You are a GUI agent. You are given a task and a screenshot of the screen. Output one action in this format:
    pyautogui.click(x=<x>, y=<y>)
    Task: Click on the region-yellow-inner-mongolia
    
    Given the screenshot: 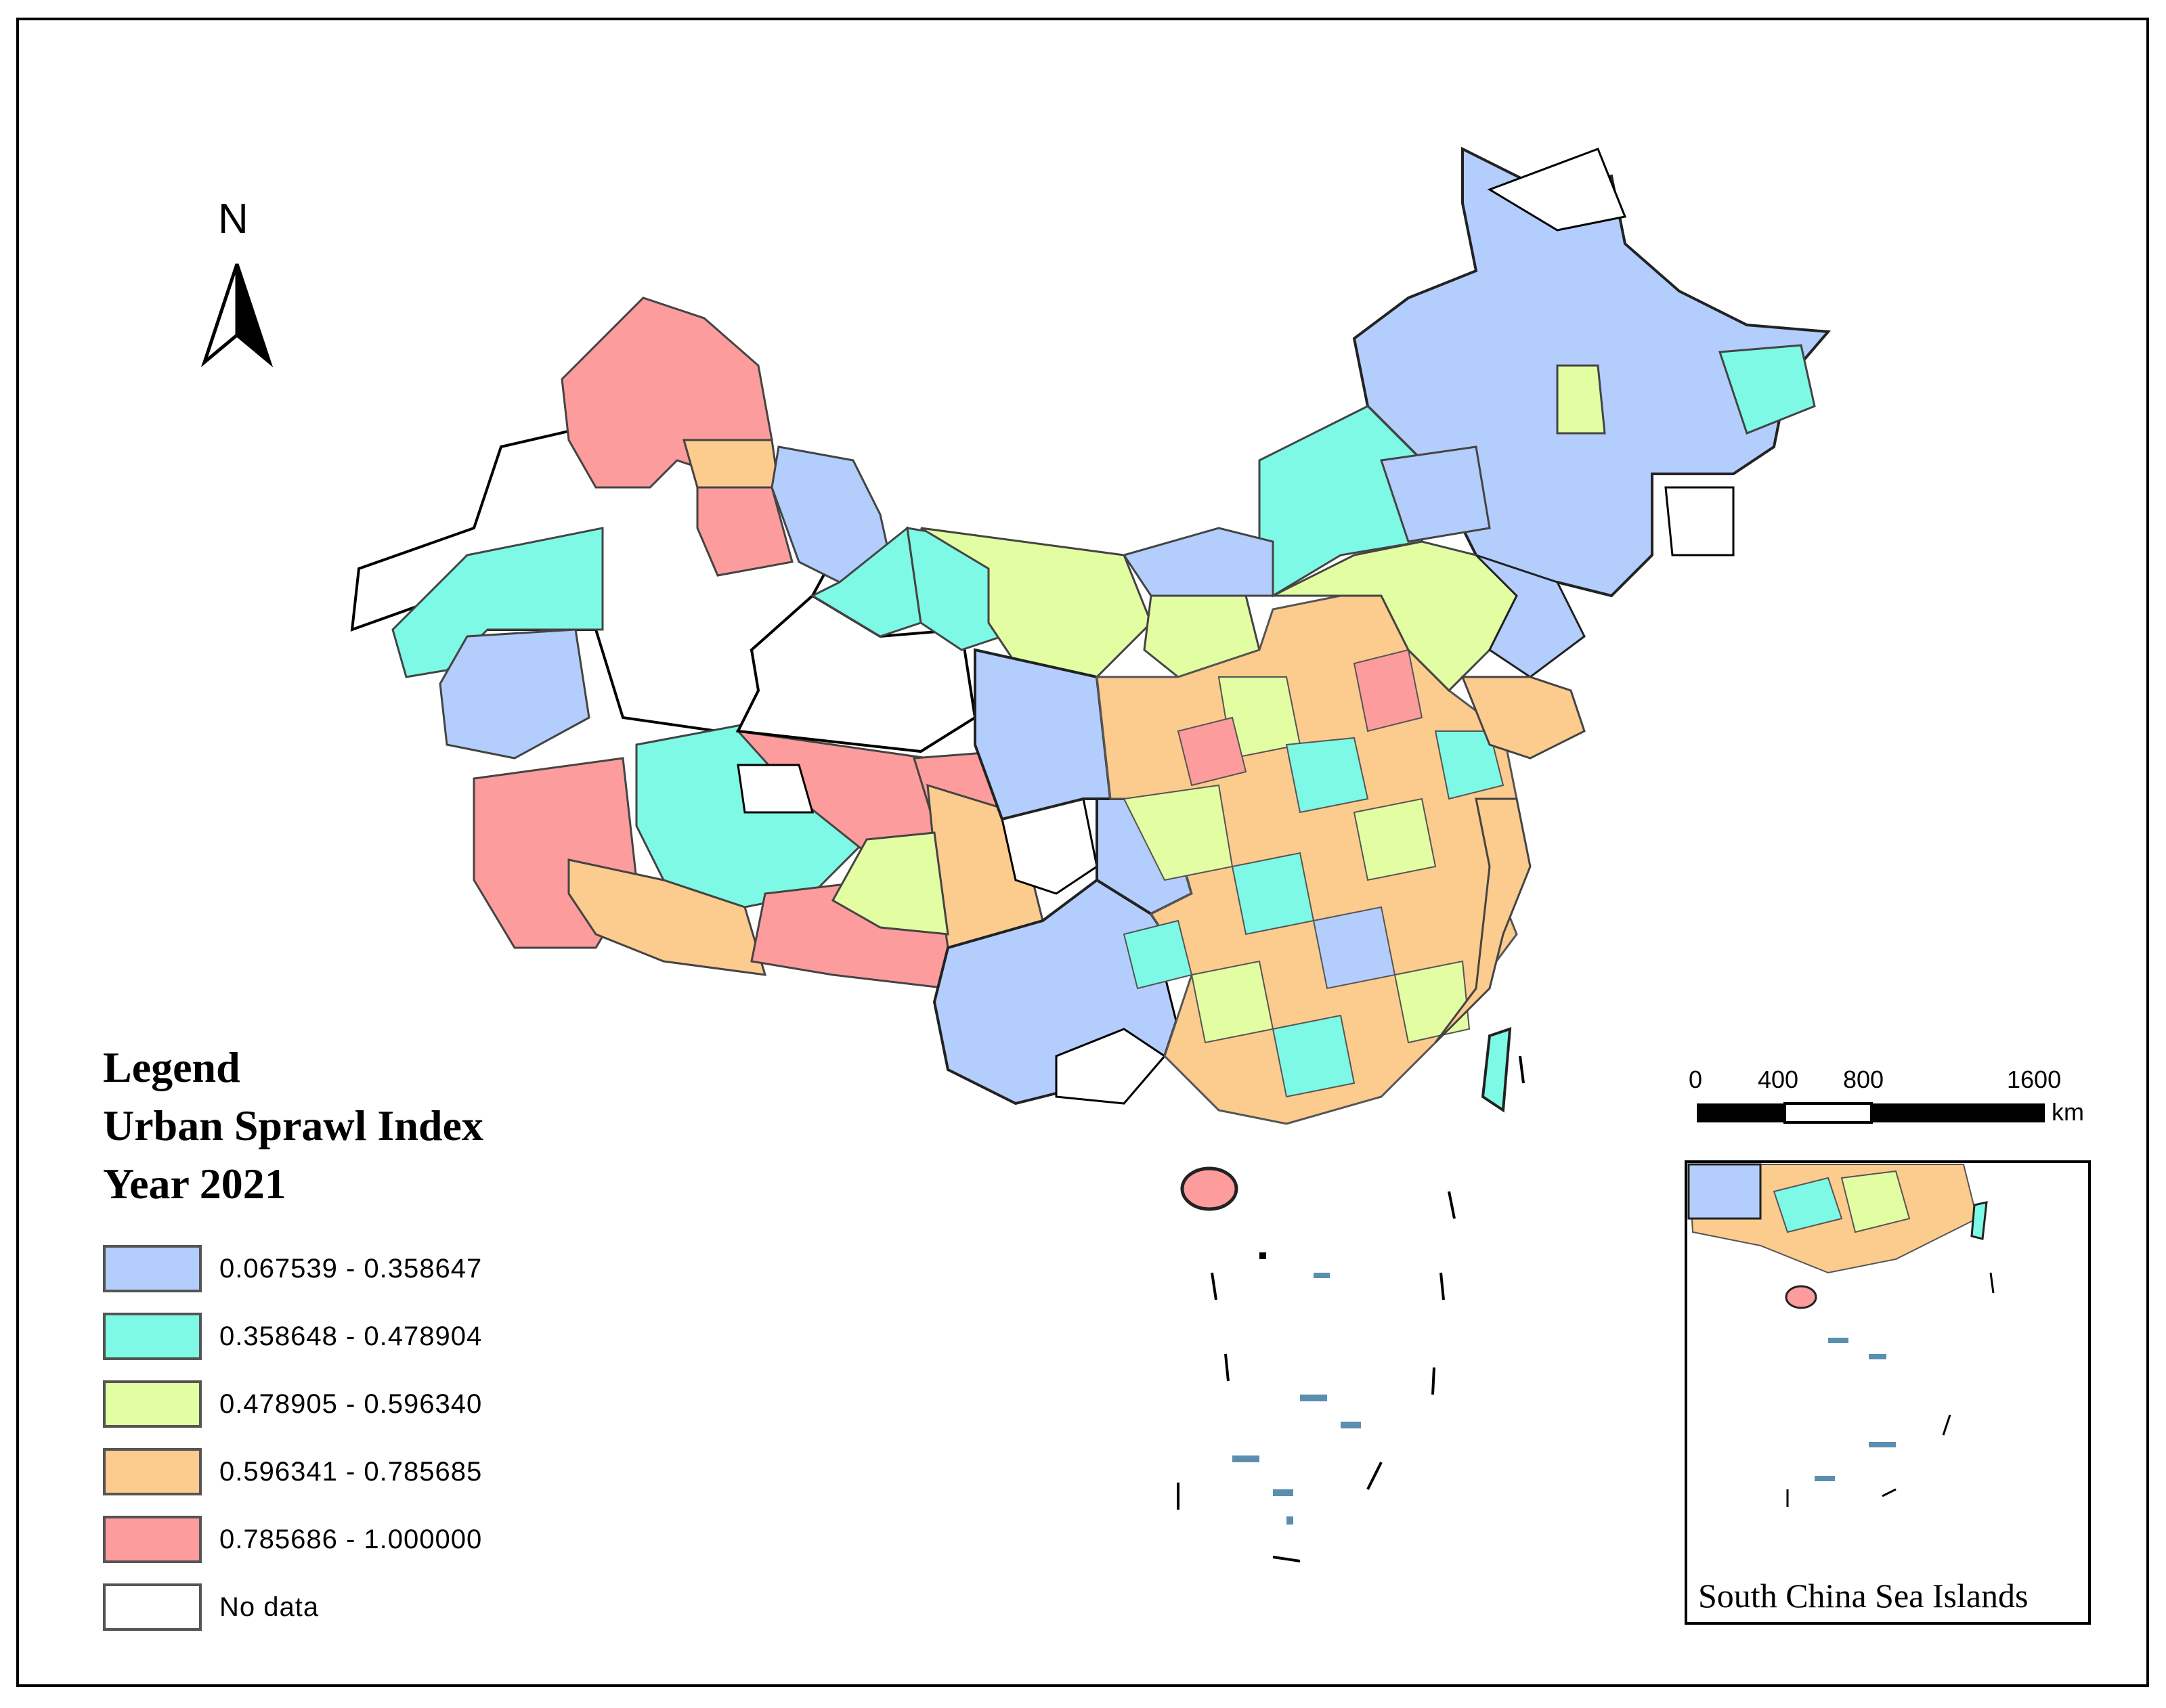 What is the action you would take?
    pyautogui.click(x=1090, y=602)
    